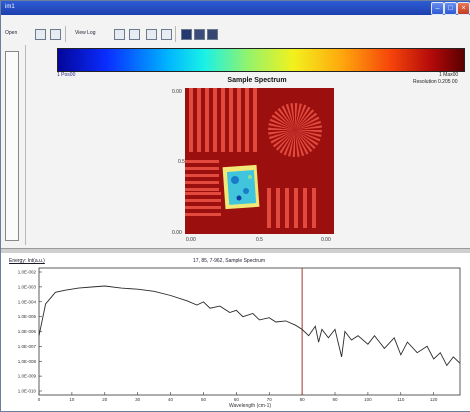  I want to click on x-tick-label: 30, so click(138, 399).